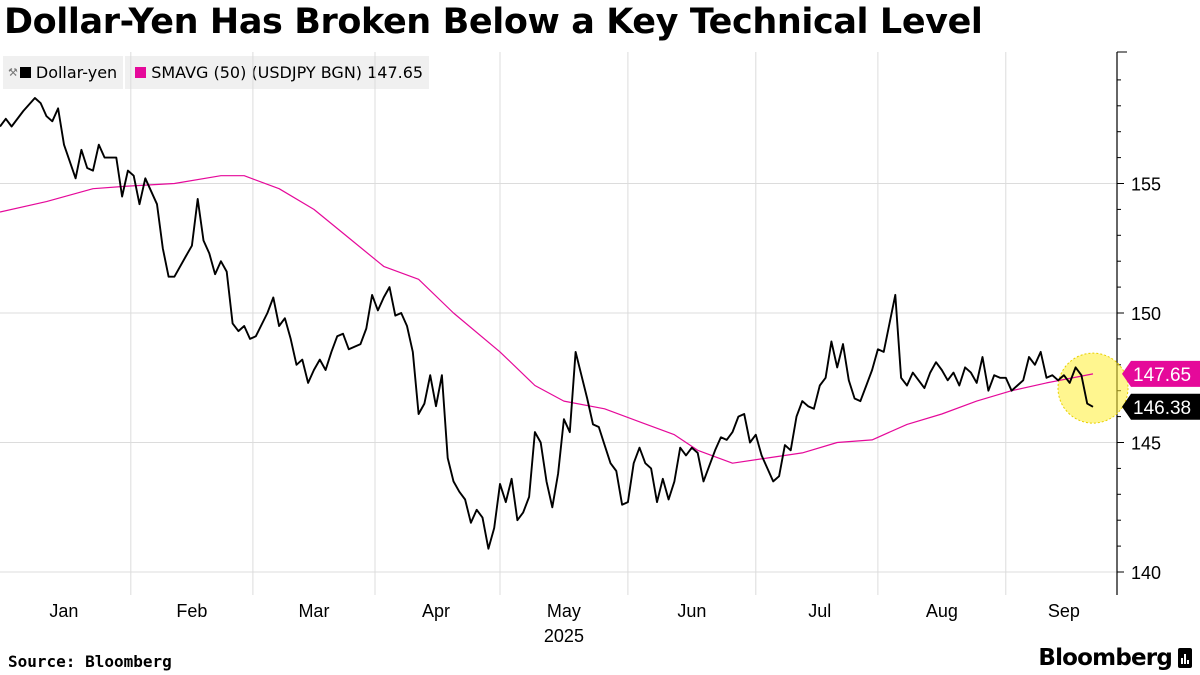 Image resolution: width=1200 pixels, height=675 pixels. I want to click on last-value-label-smavg: 147.65, so click(1161, 373).